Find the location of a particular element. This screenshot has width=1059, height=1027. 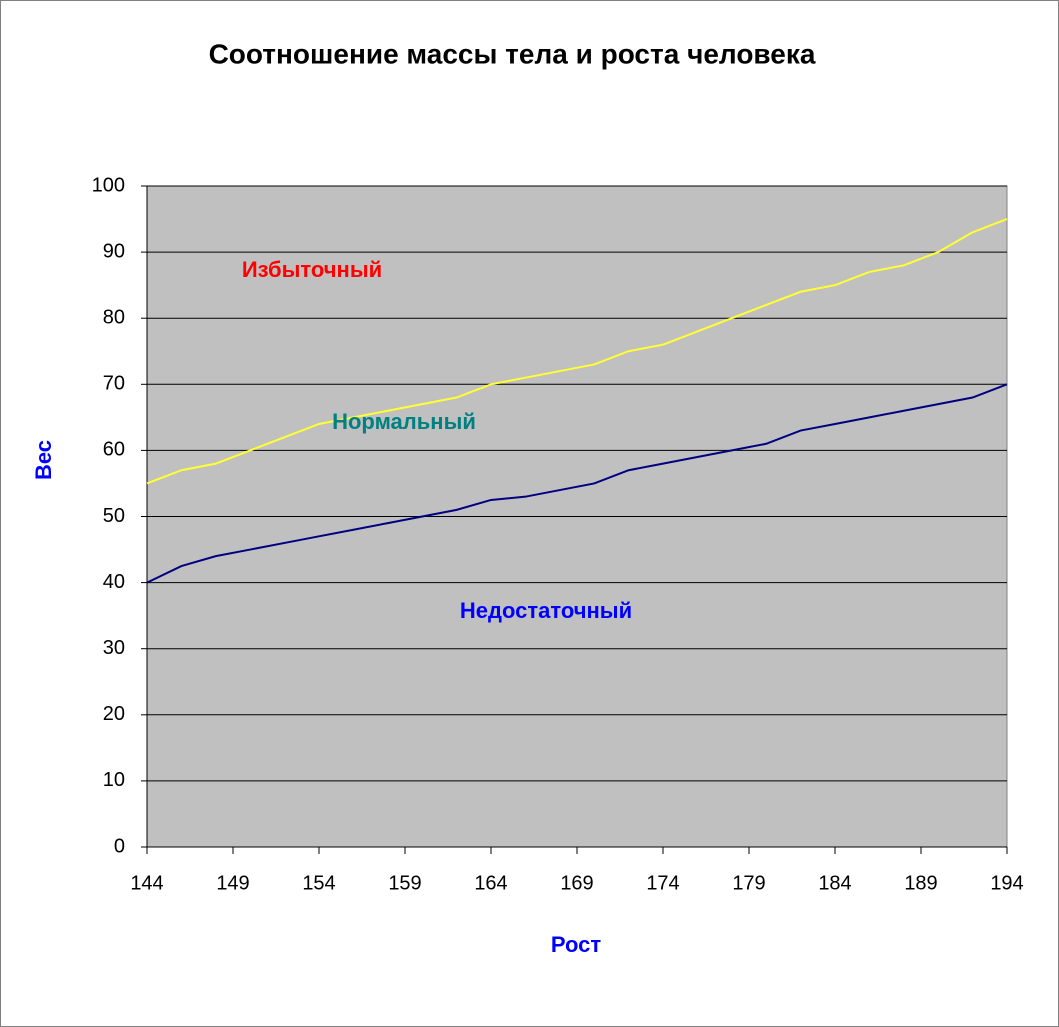

y-tick-label: 40 is located at coordinates (114, 582).